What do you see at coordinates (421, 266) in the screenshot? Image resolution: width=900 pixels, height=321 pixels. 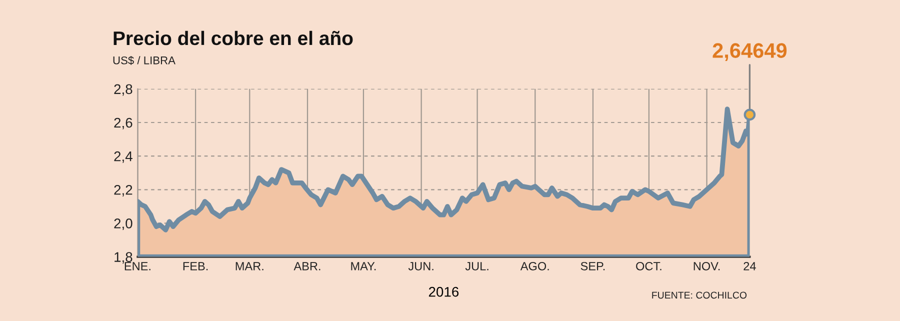 I see `x-tick-label: JUN.` at bounding box center [421, 266].